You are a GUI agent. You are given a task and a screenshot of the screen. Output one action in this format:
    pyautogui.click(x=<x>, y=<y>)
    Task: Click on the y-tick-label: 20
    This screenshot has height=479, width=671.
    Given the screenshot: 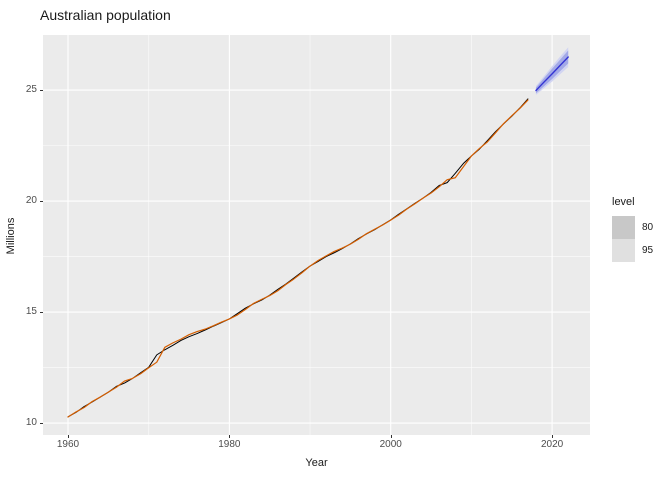 What is the action you would take?
    pyautogui.click(x=31, y=201)
    